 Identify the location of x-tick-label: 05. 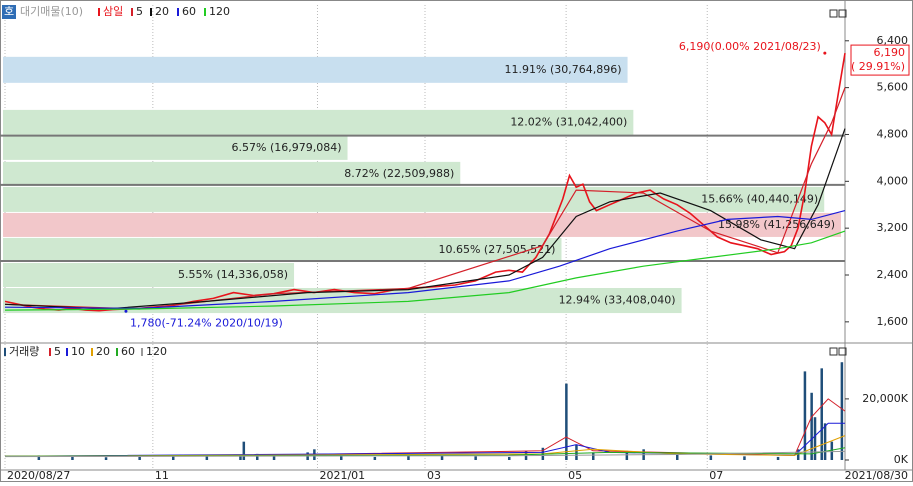
(575, 475).